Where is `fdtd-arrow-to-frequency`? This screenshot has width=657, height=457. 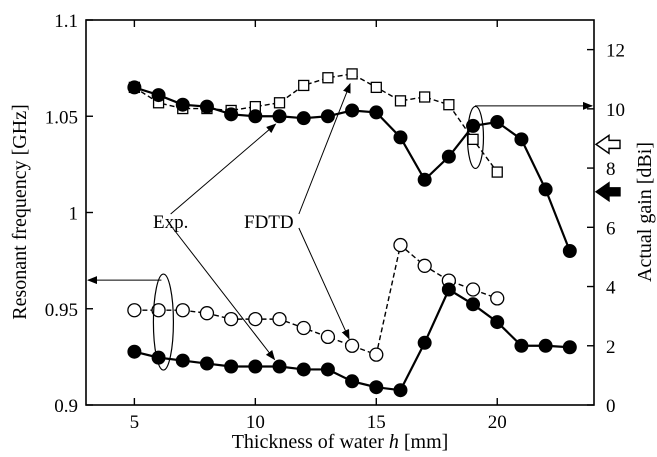
fdtd-arrow-to-frequency is located at coordinates (324, 148).